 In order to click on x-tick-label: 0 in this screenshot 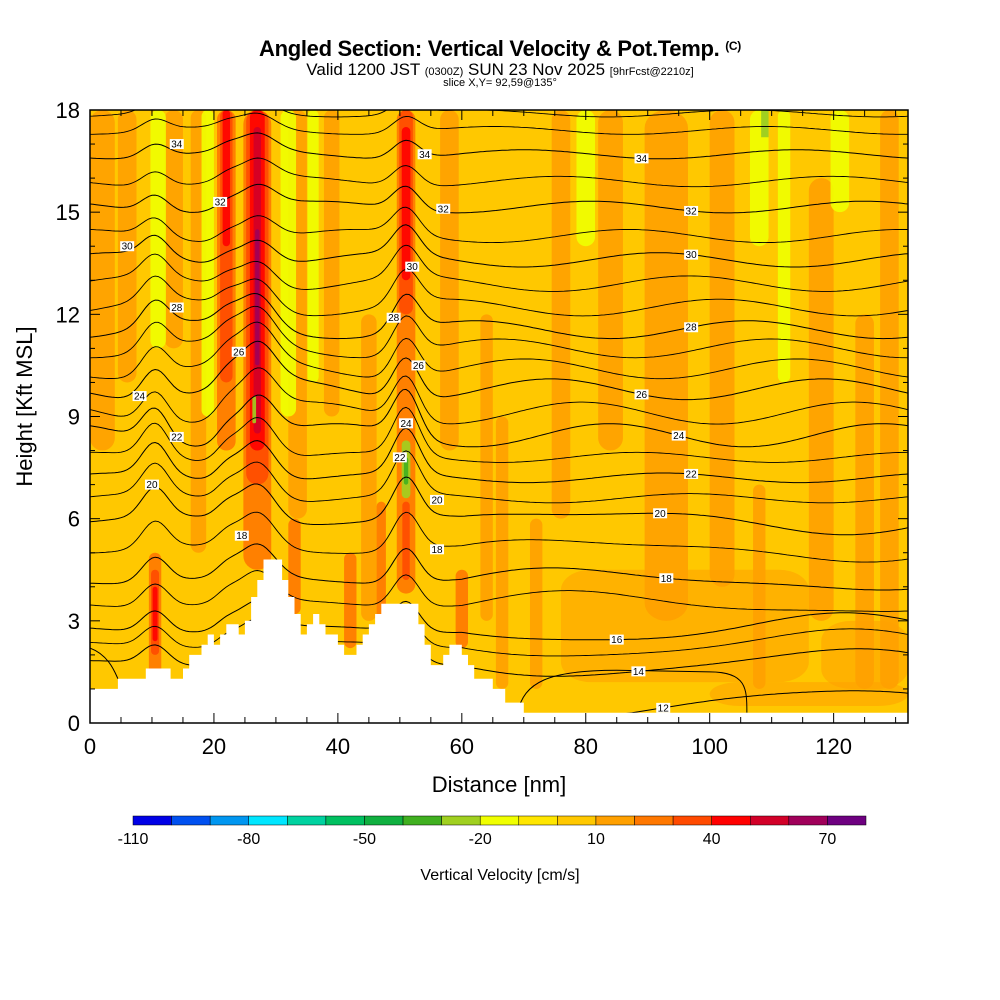, I will do `click(90, 746)`.